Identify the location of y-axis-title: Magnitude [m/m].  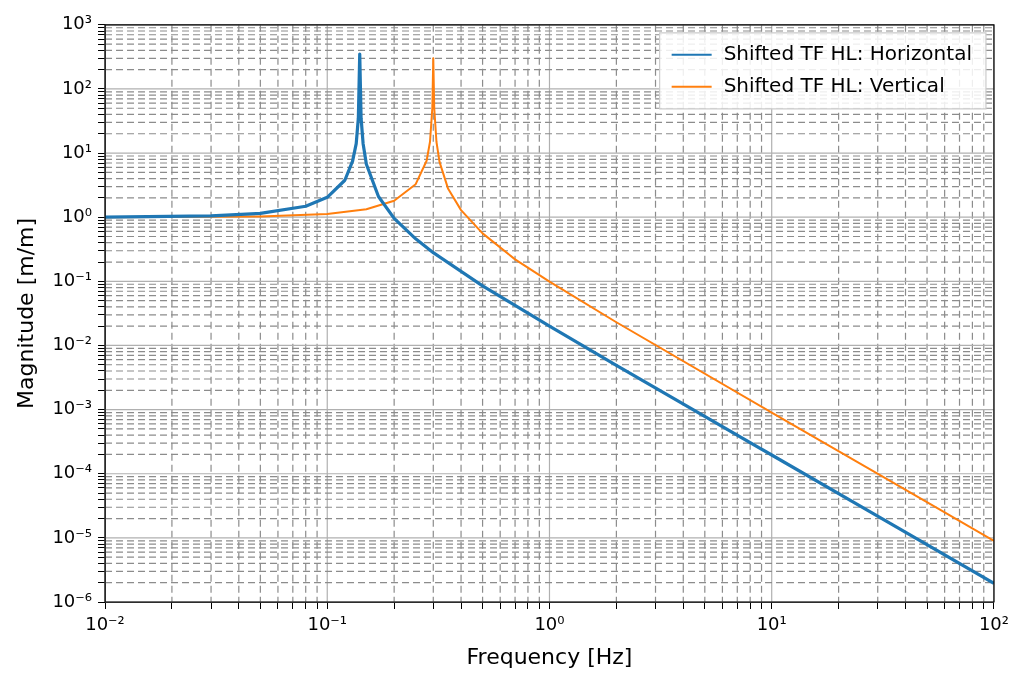
(25, 313).